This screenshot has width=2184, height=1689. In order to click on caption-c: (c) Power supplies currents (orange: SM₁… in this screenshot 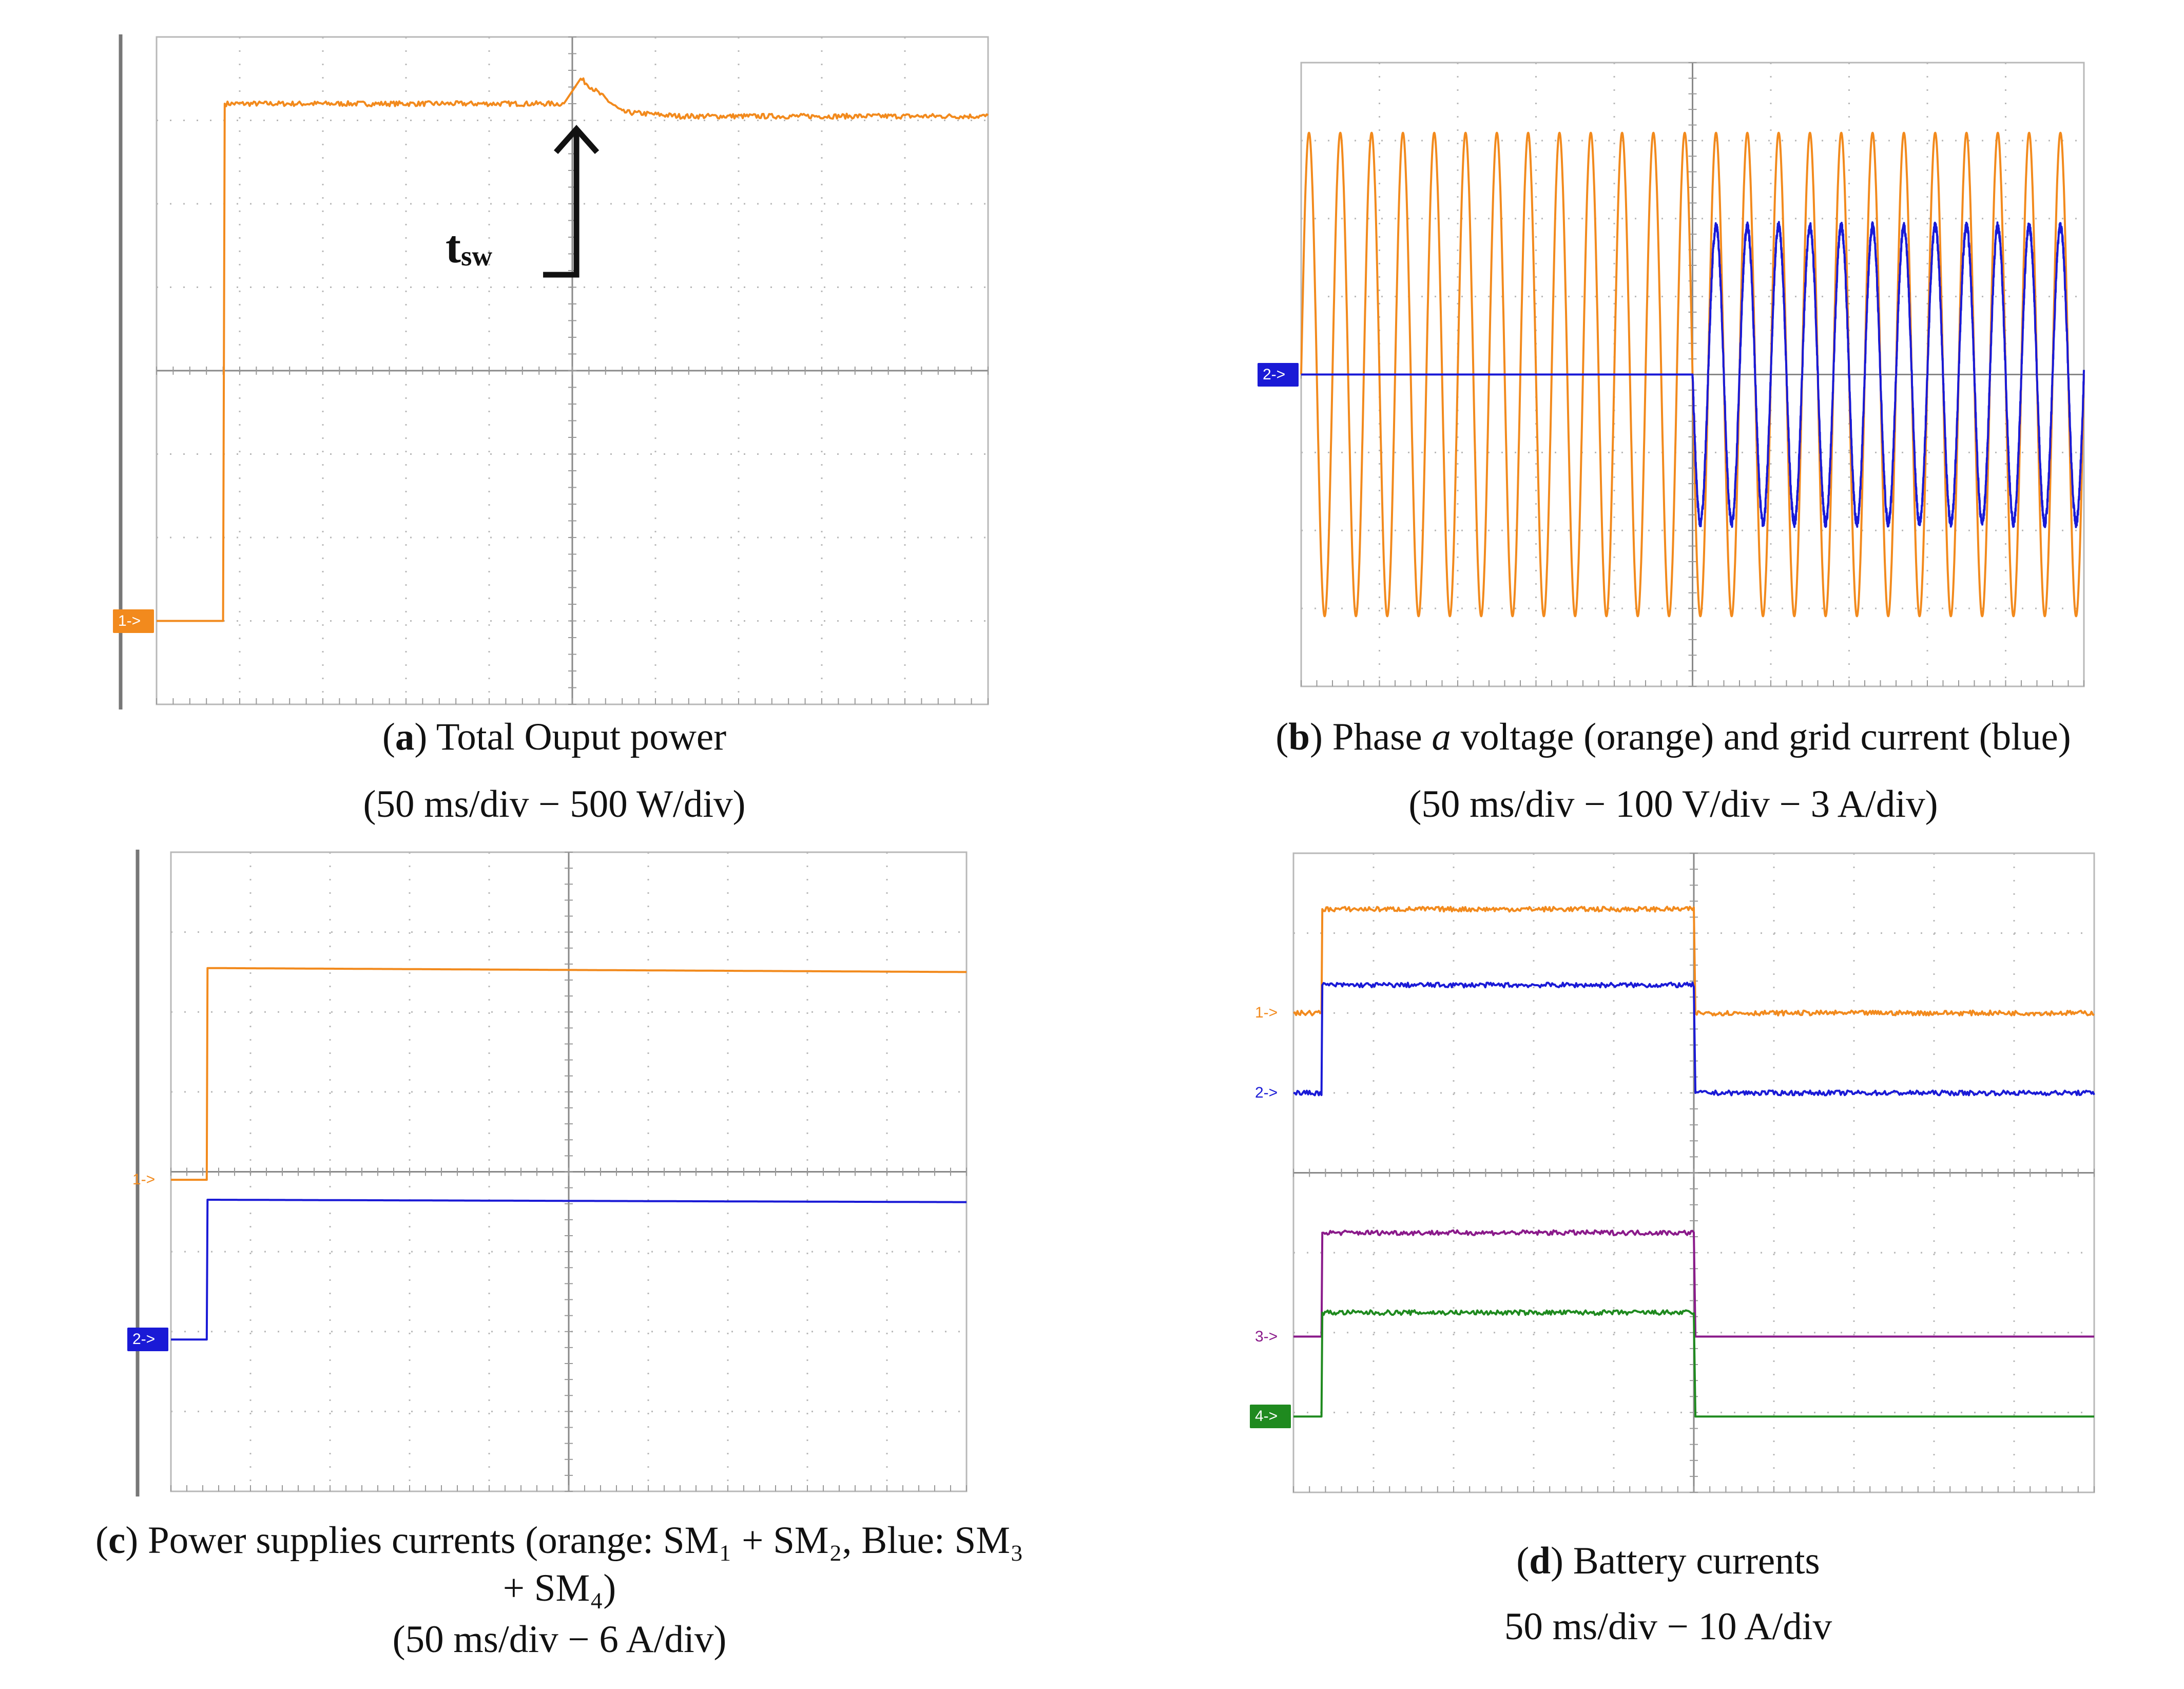, I will do `click(559, 1590)`.